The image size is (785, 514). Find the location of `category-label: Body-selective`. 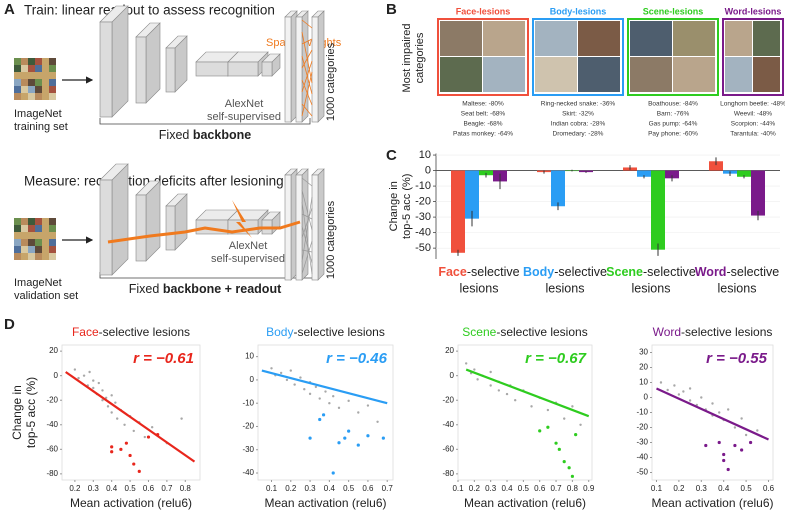

category-label: Body-selective is located at coordinates (565, 272).